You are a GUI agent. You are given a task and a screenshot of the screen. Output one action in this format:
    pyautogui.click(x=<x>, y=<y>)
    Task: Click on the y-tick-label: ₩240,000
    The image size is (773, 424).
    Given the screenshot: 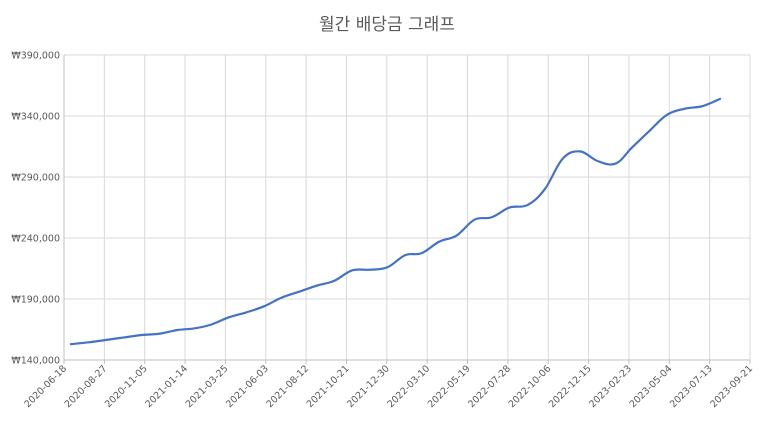 What is the action you would take?
    pyautogui.click(x=35, y=239)
    